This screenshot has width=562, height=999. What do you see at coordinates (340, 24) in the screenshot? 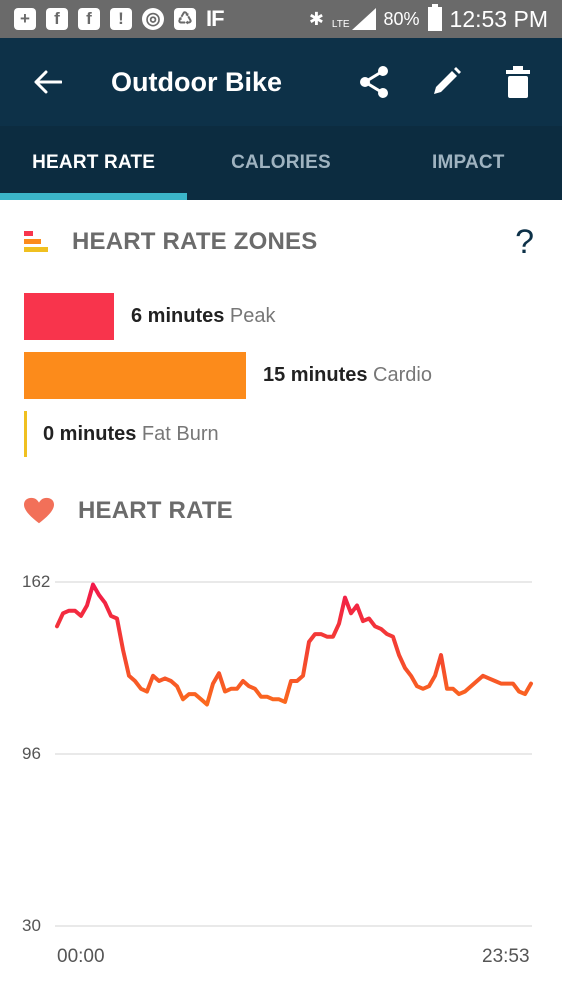
I see `network-type: LTE` at bounding box center [340, 24].